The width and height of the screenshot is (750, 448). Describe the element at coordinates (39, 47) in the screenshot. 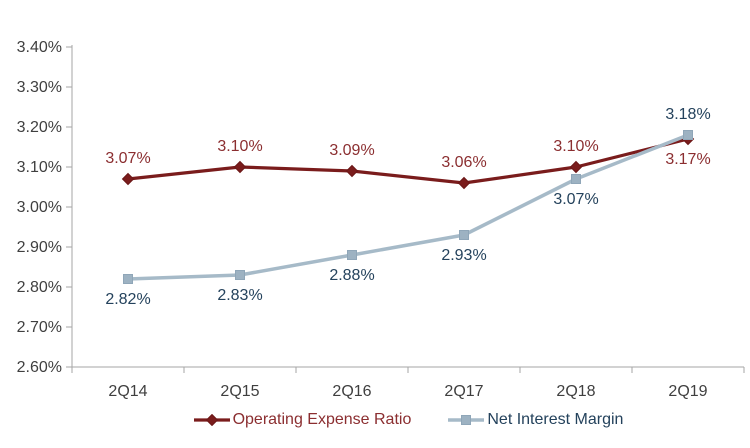

I see `y-tick-label: 3.40%` at that location.